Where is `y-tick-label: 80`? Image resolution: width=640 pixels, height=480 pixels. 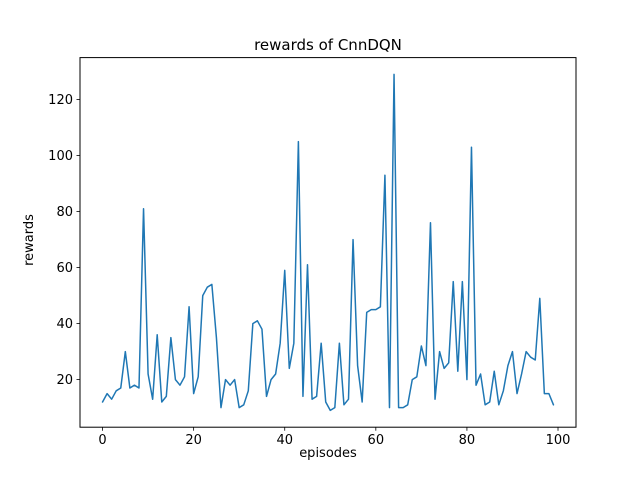 y-tick-label: 80 is located at coordinates (64, 212).